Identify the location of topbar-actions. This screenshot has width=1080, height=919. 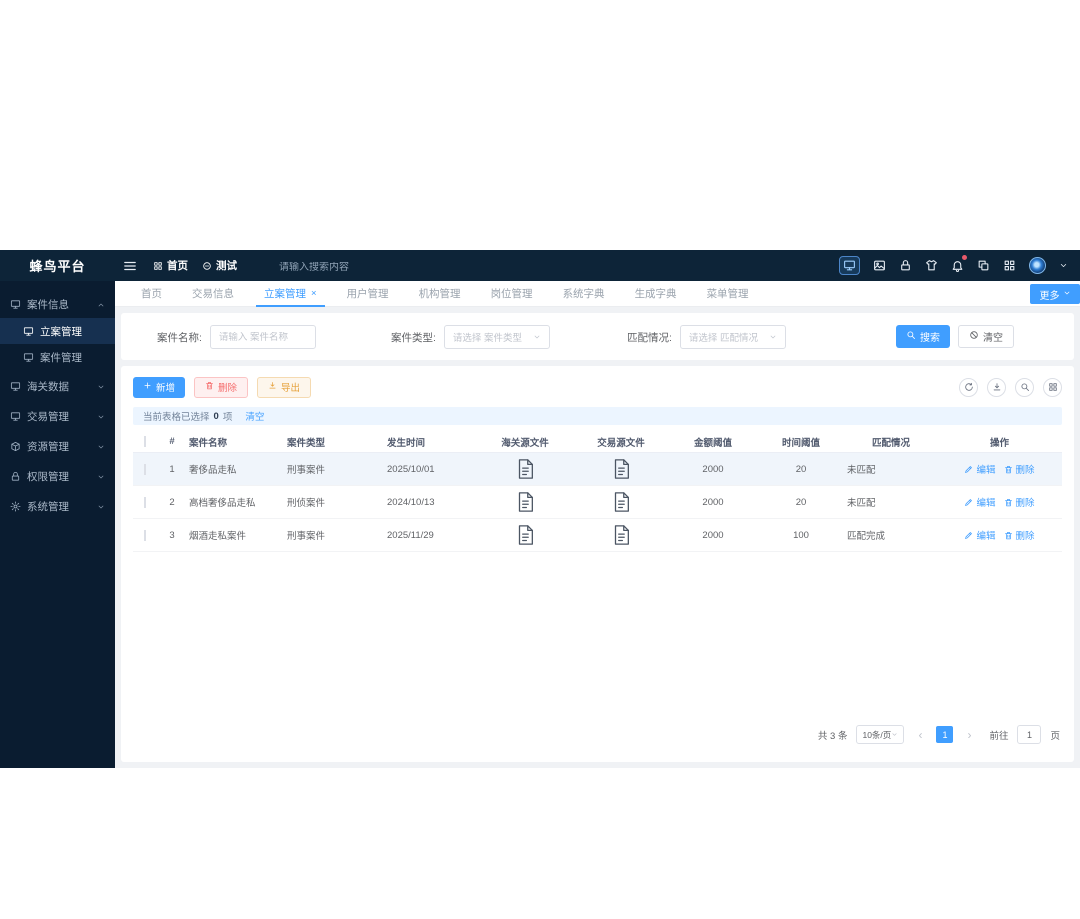
(953, 265).